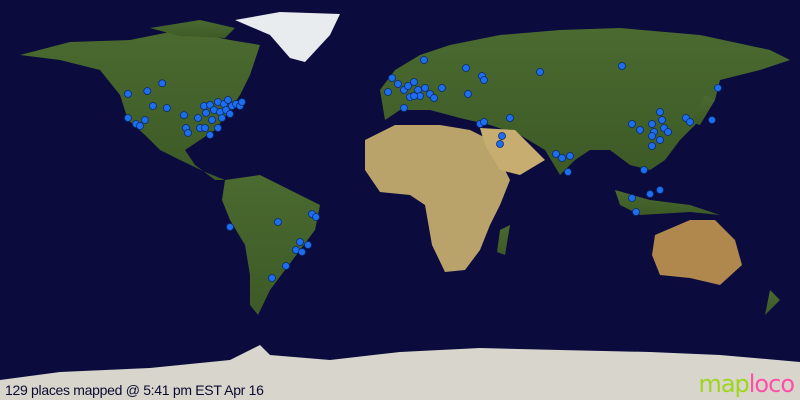 The image size is (800, 400). What do you see at coordinates (271, 245) in the screenshot?
I see `south-america` at bounding box center [271, 245].